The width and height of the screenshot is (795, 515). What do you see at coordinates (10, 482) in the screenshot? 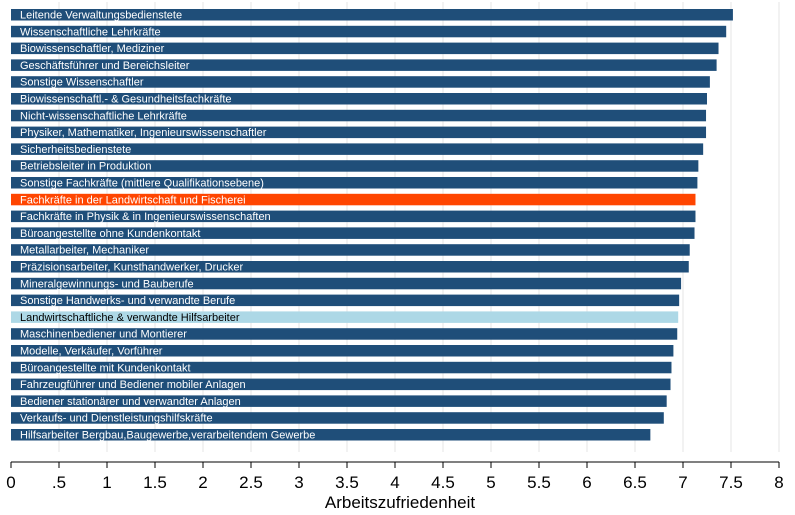
I see `x-tick-label: 0` at bounding box center [10, 482].